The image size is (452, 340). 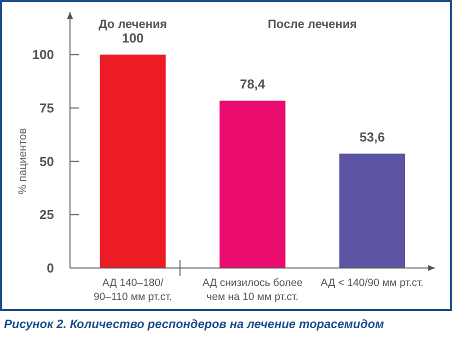 What do you see at coordinates (312, 24) in the screenshot?
I see `annotation: После лечения` at bounding box center [312, 24].